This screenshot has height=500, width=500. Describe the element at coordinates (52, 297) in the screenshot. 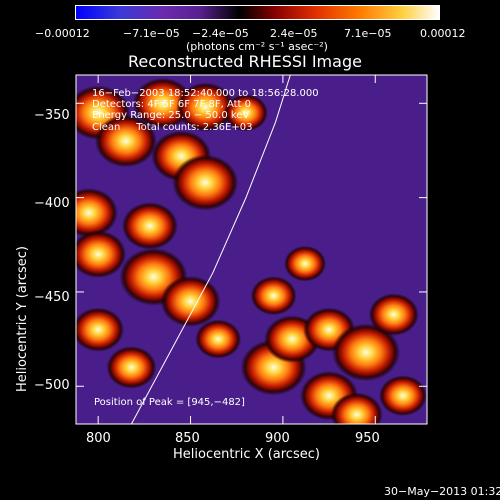

I see `y-tick-label: −450` at that location.